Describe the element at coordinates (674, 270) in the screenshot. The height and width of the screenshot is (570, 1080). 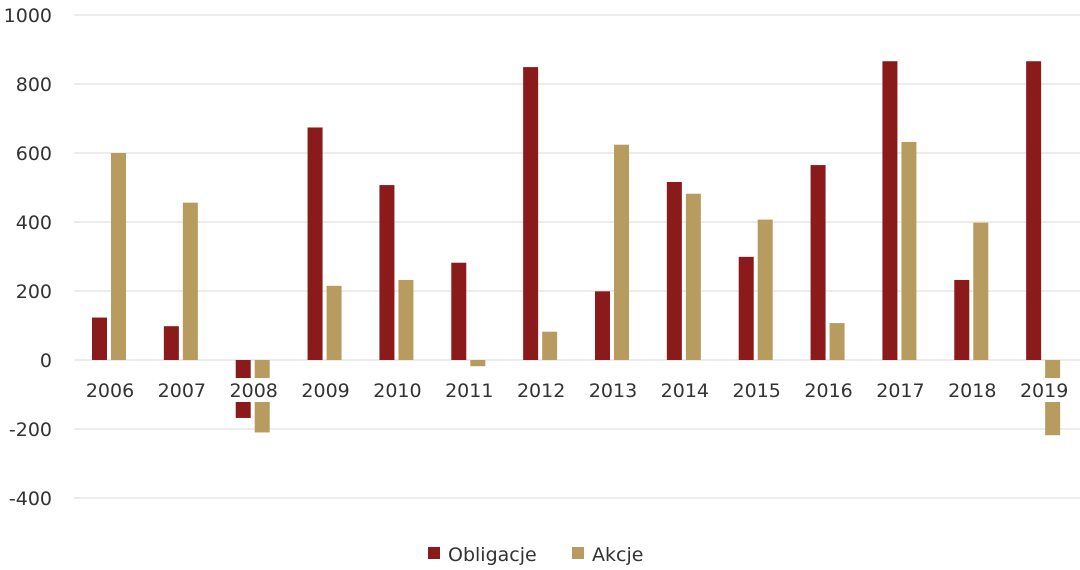
I see `bar-obligacje-2014` at that location.